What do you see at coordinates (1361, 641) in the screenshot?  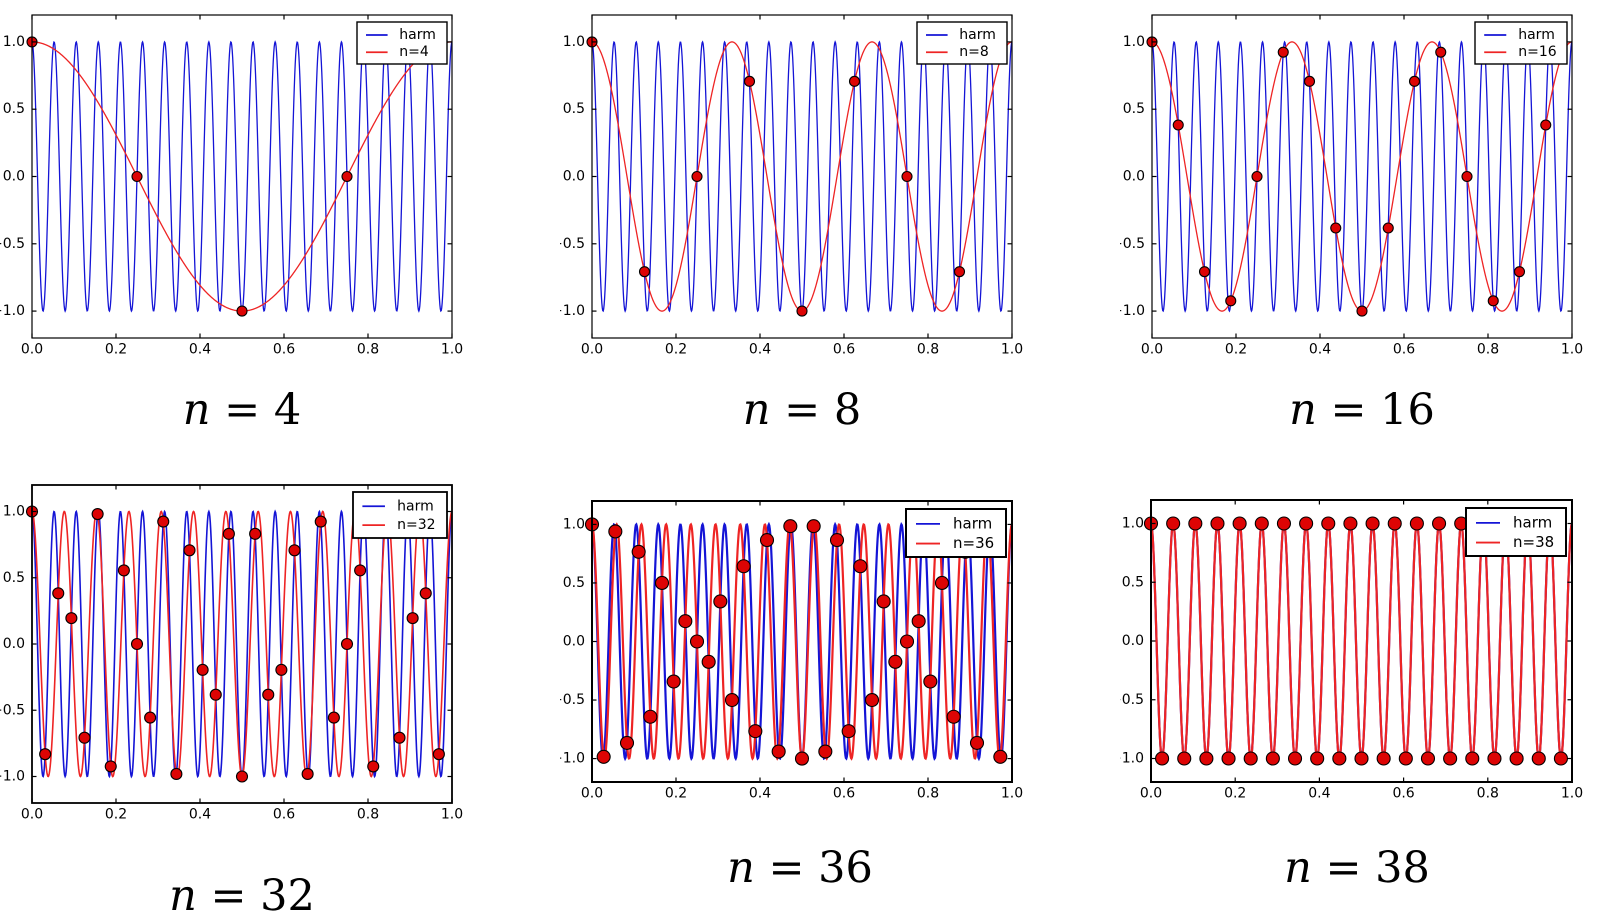 I see `sampled-curve` at bounding box center [1361, 641].